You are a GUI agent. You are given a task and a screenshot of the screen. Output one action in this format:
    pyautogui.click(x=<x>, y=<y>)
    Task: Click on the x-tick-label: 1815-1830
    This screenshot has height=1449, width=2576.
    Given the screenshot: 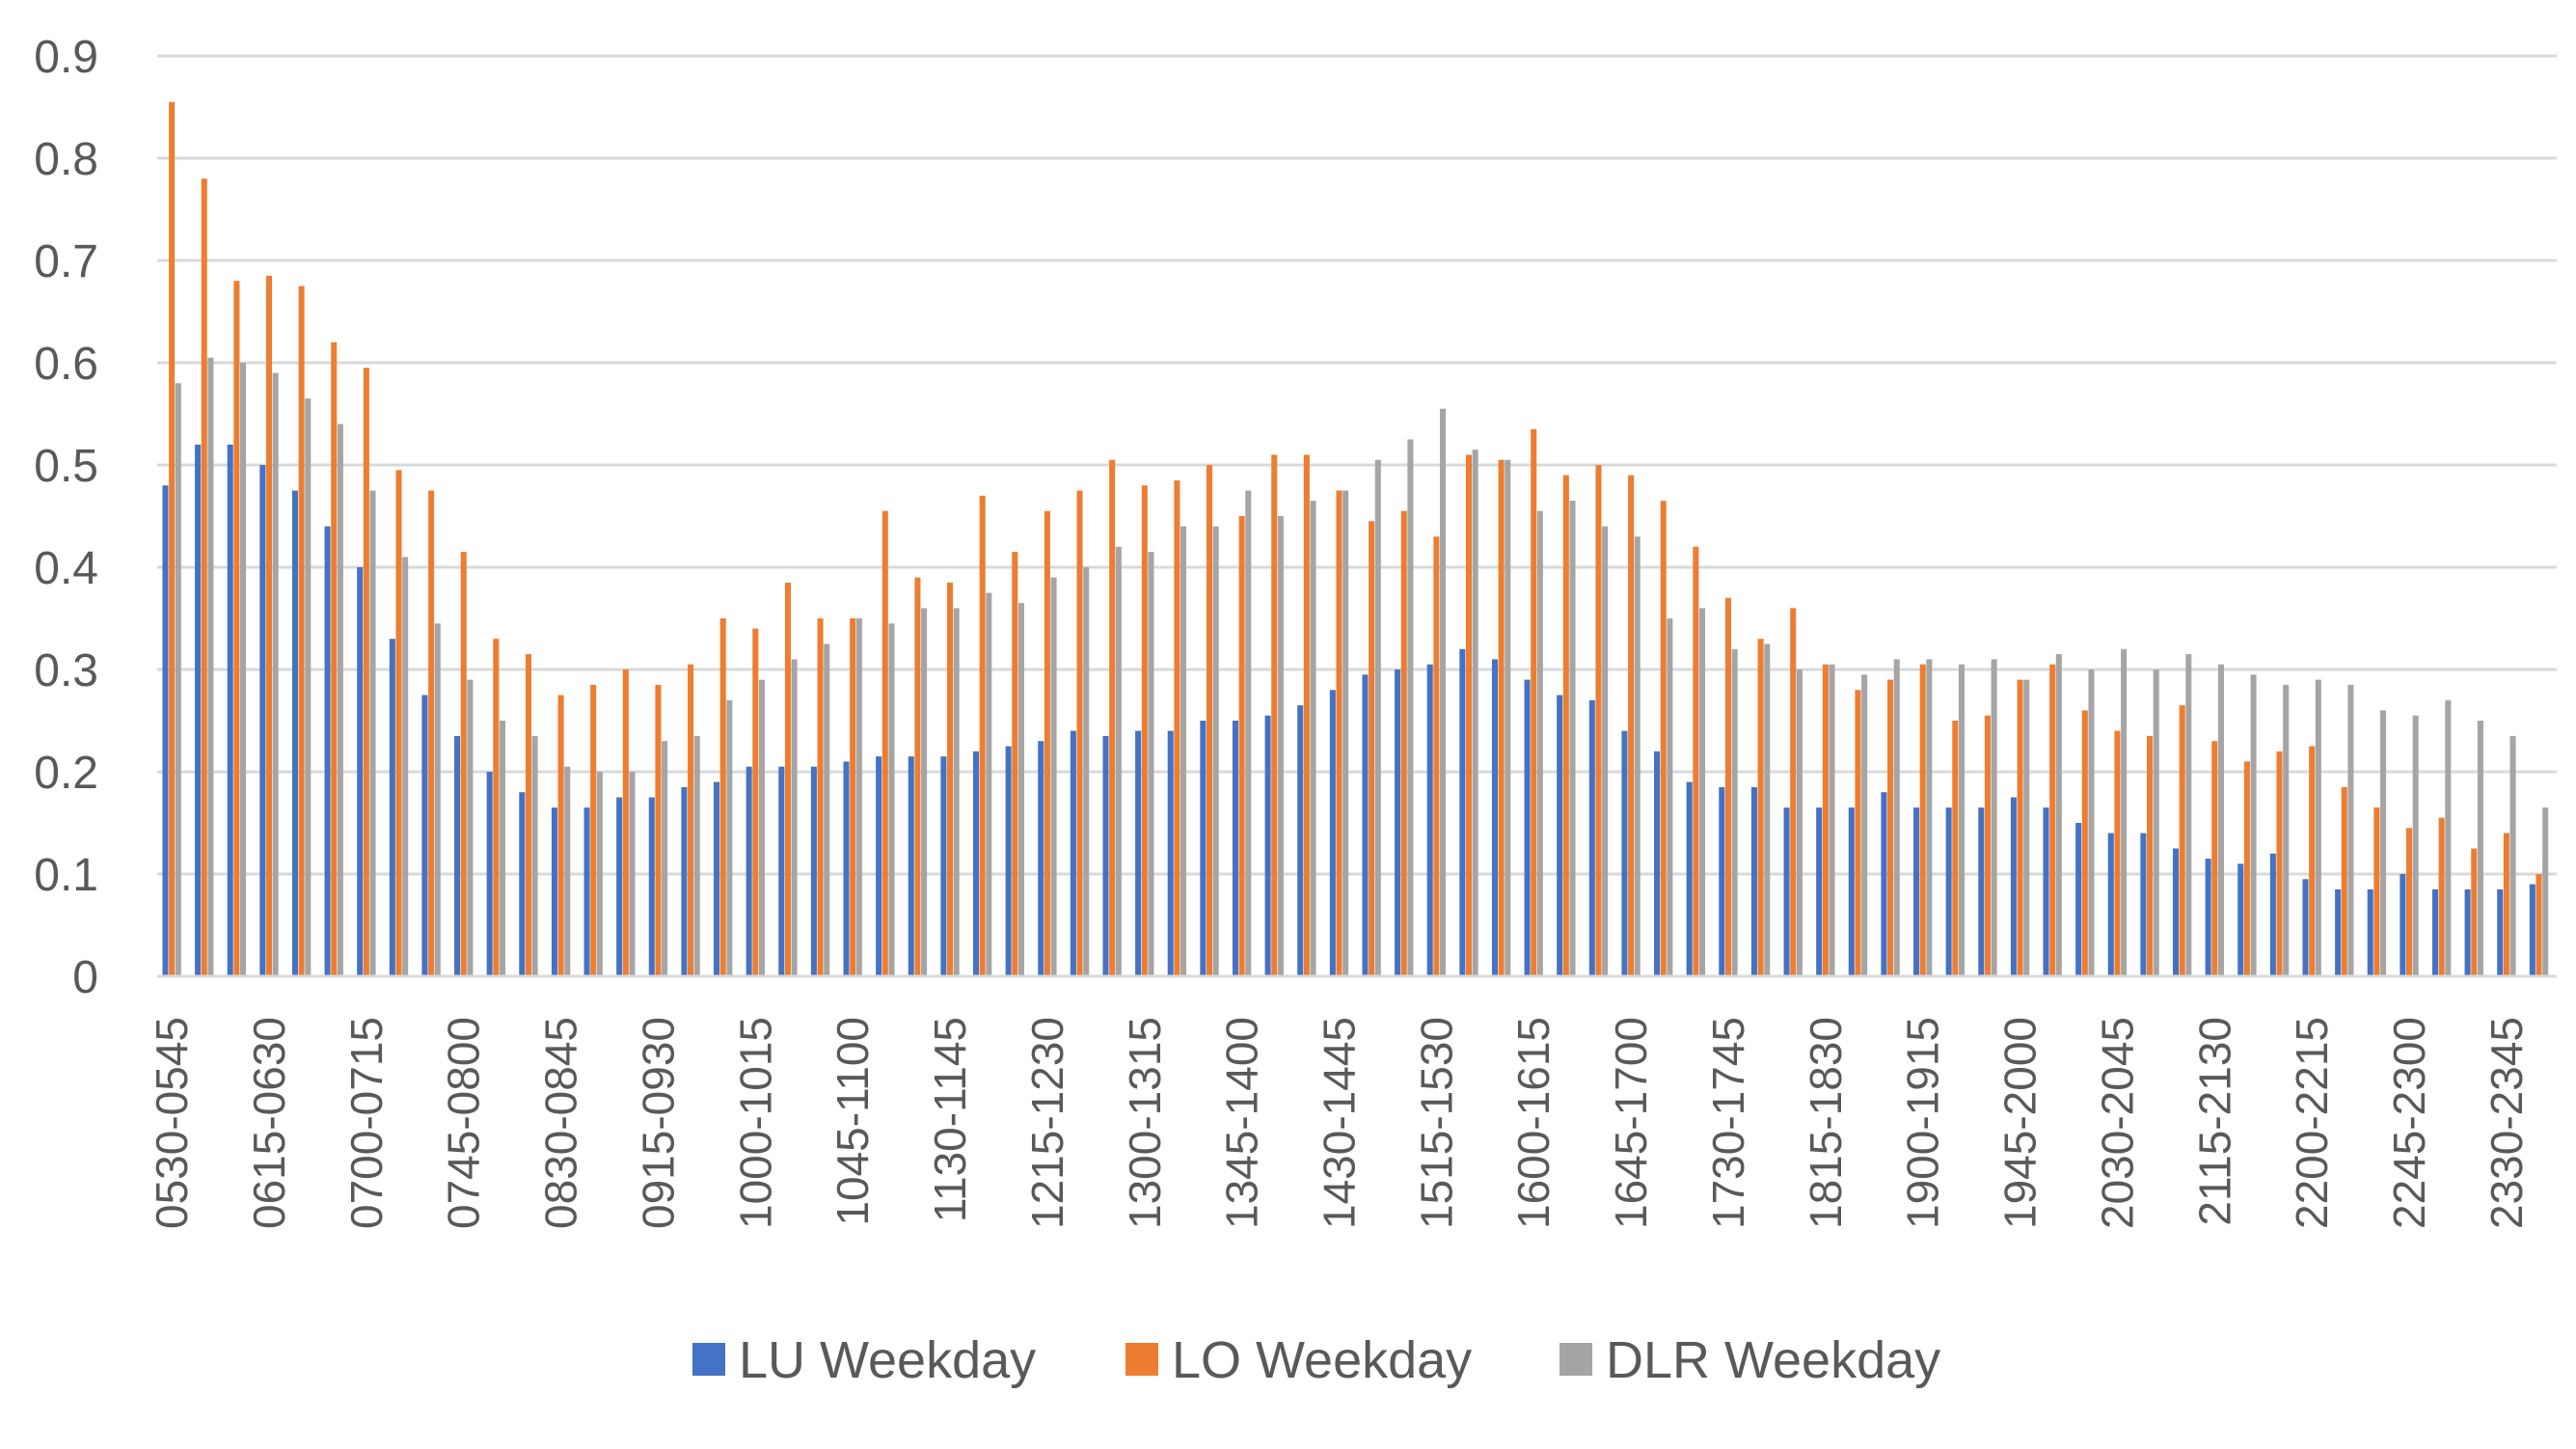 What is the action you would take?
    pyautogui.click(x=1826, y=1123)
    